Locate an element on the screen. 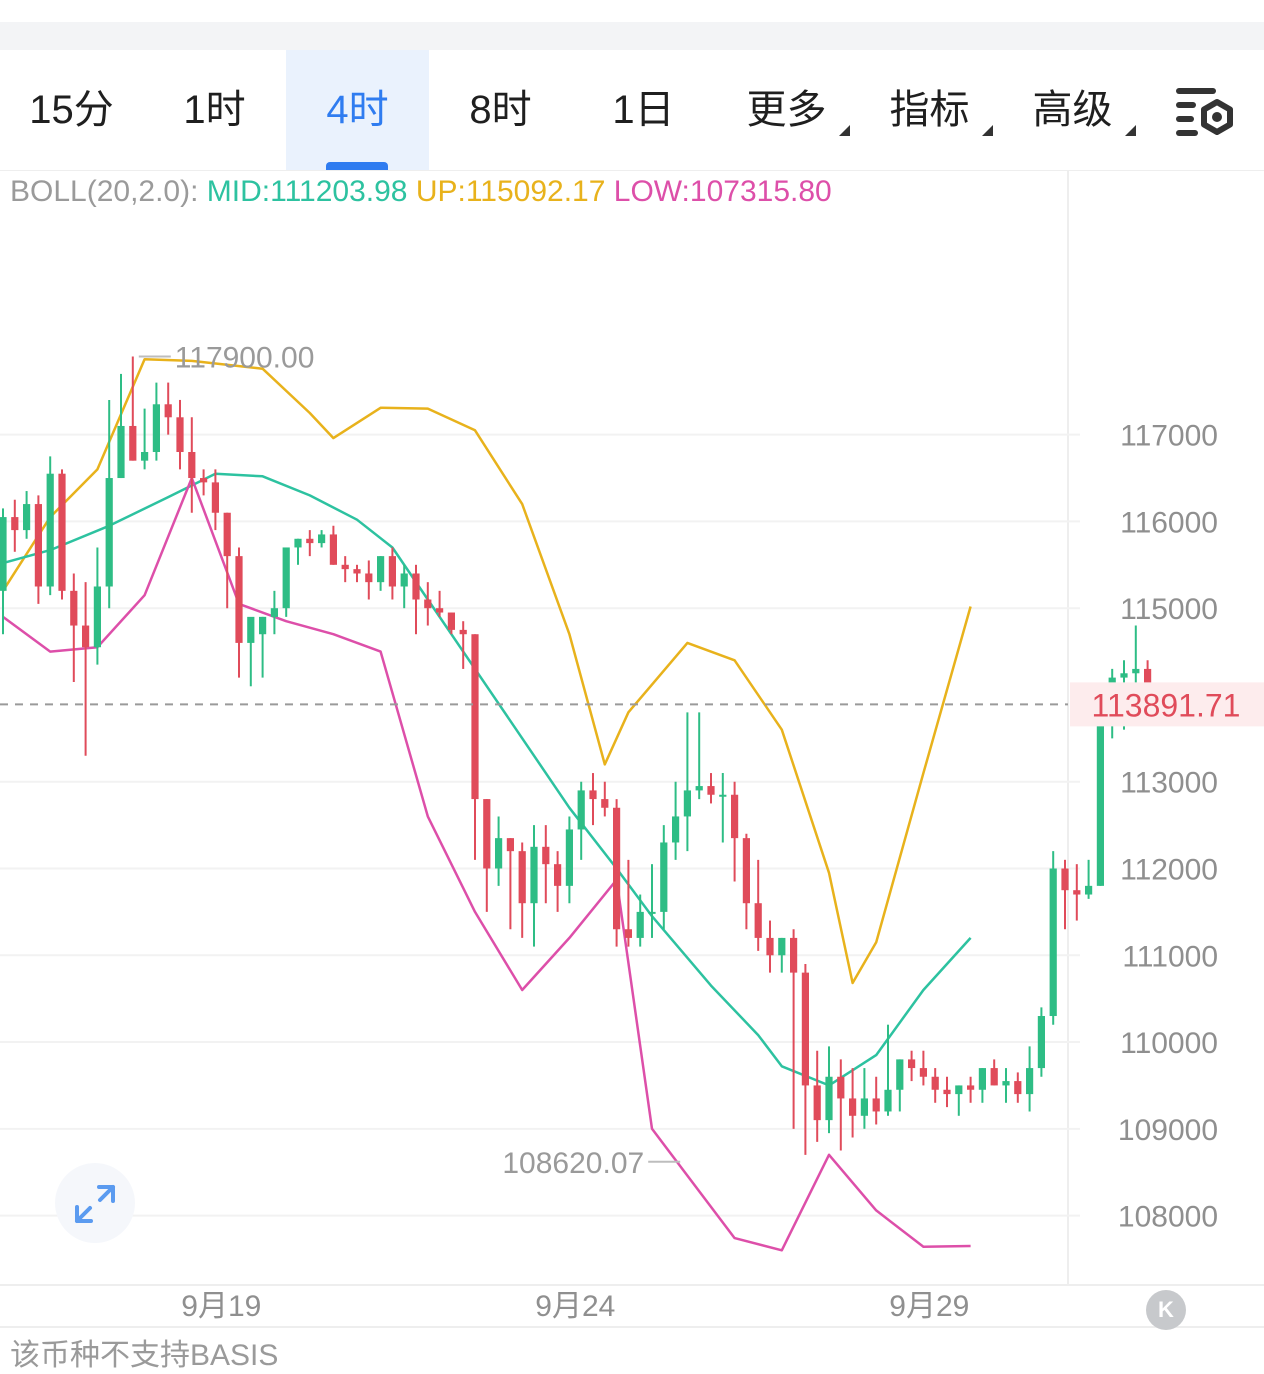  y-tick-label: 108000 is located at coordinates (1168, 1217).